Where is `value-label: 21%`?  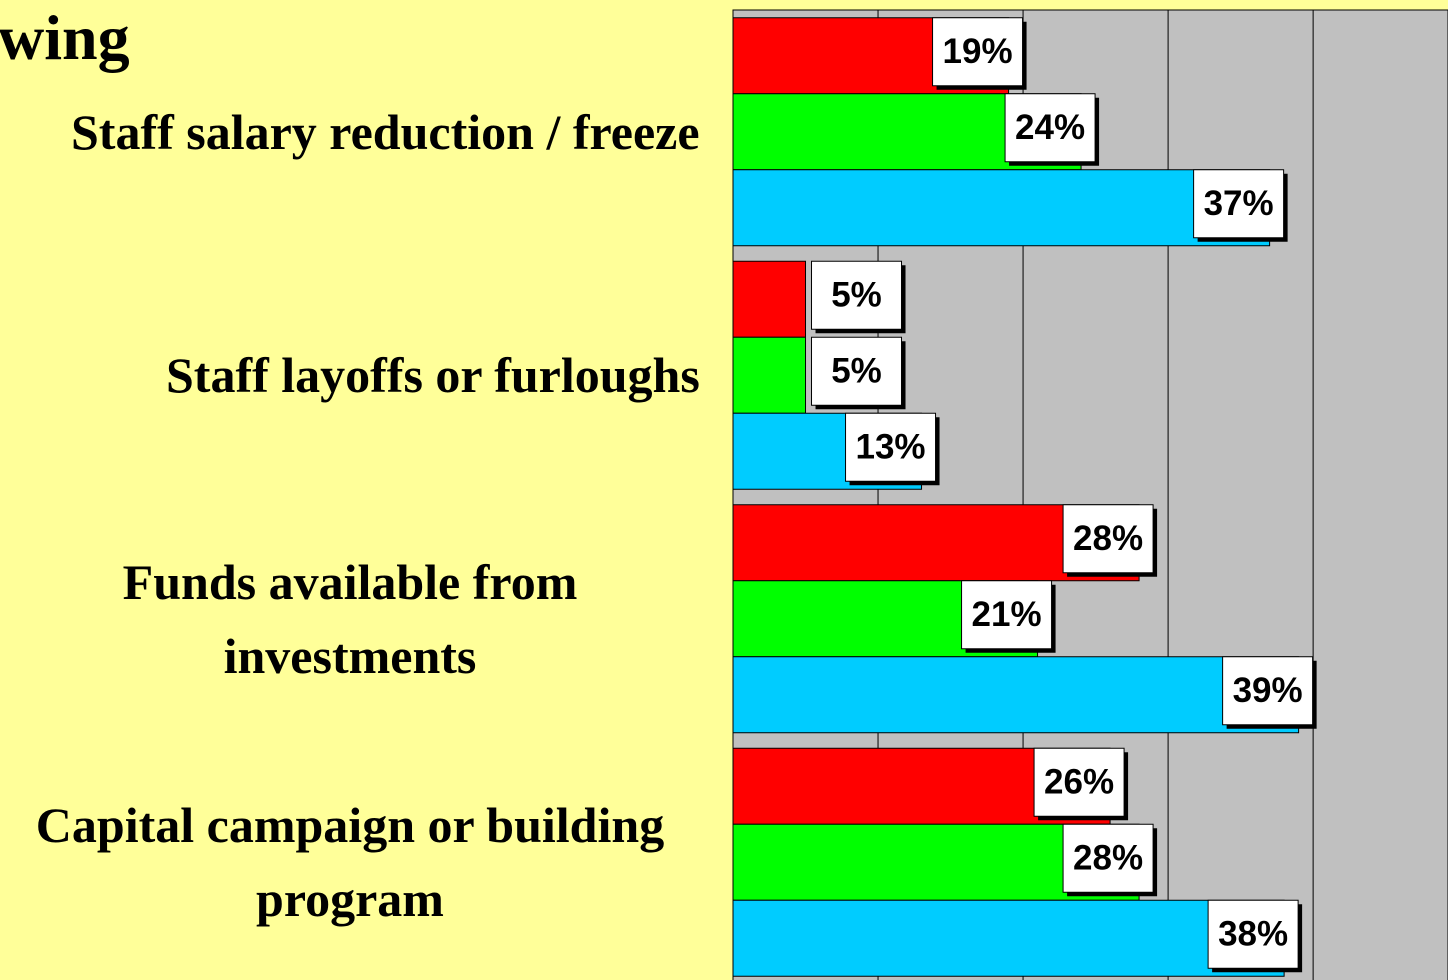
value-label: 21% is located at coordinates (1007, 614).